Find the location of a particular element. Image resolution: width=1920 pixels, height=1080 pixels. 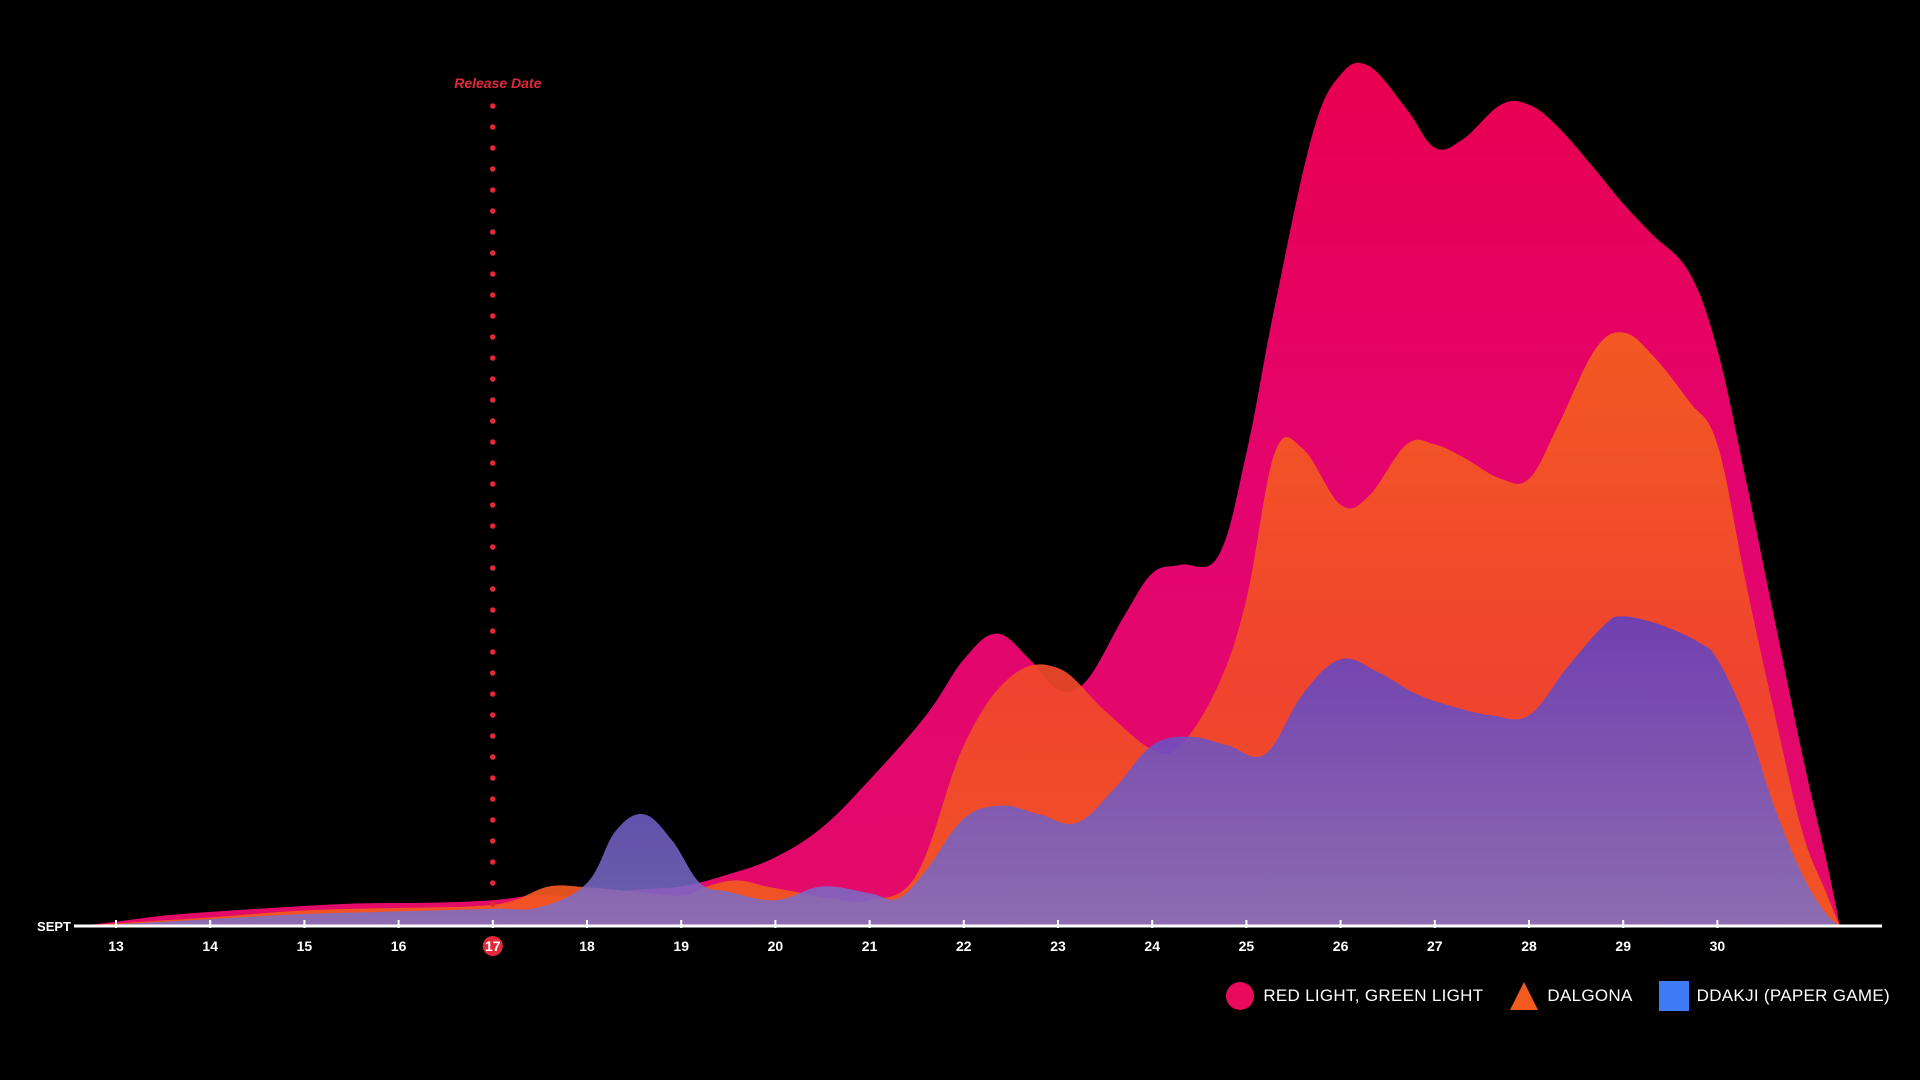

x-tick-label: 21 is located at coordinates (870, 946).